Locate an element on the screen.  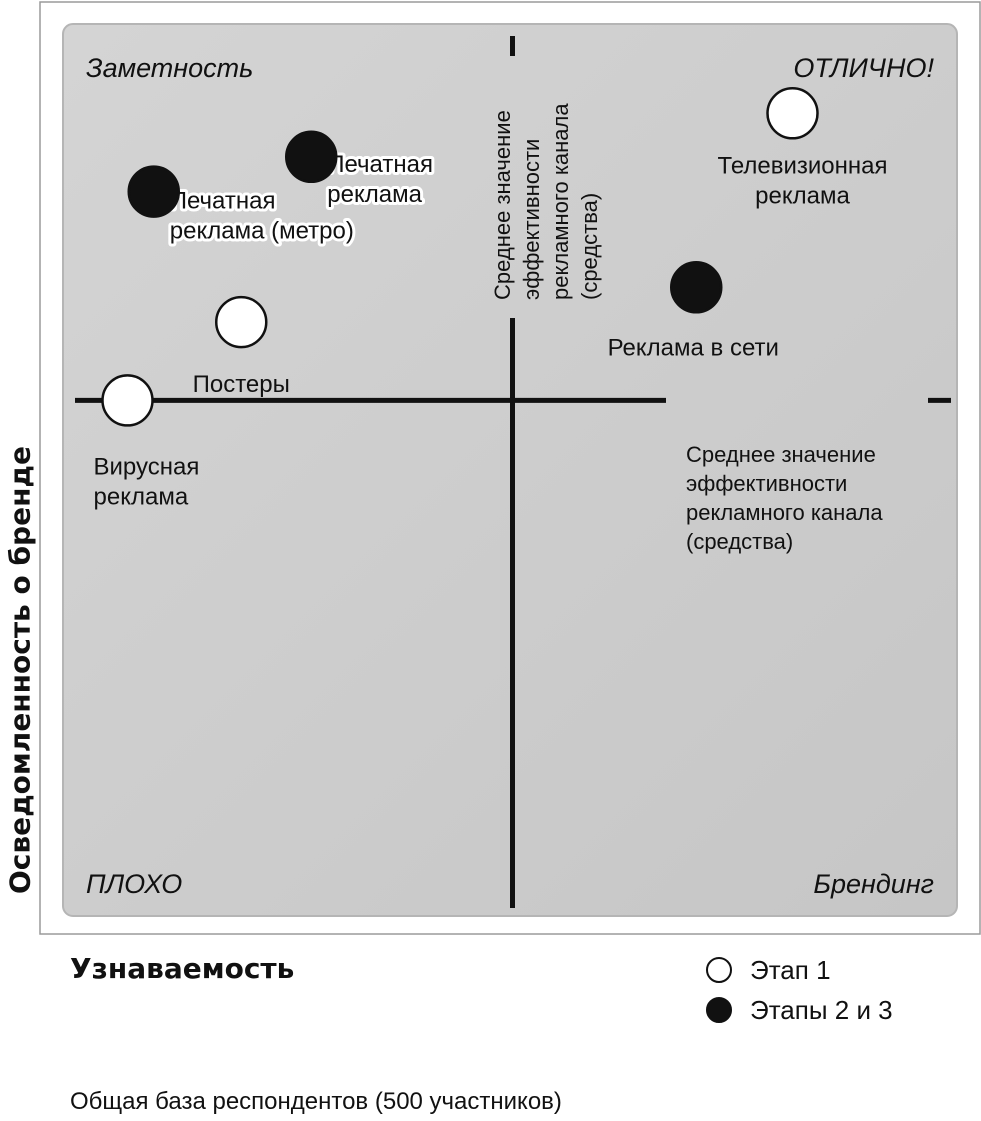
point-label: Печатная реклама (метро) is located at coordinates (262, 216).